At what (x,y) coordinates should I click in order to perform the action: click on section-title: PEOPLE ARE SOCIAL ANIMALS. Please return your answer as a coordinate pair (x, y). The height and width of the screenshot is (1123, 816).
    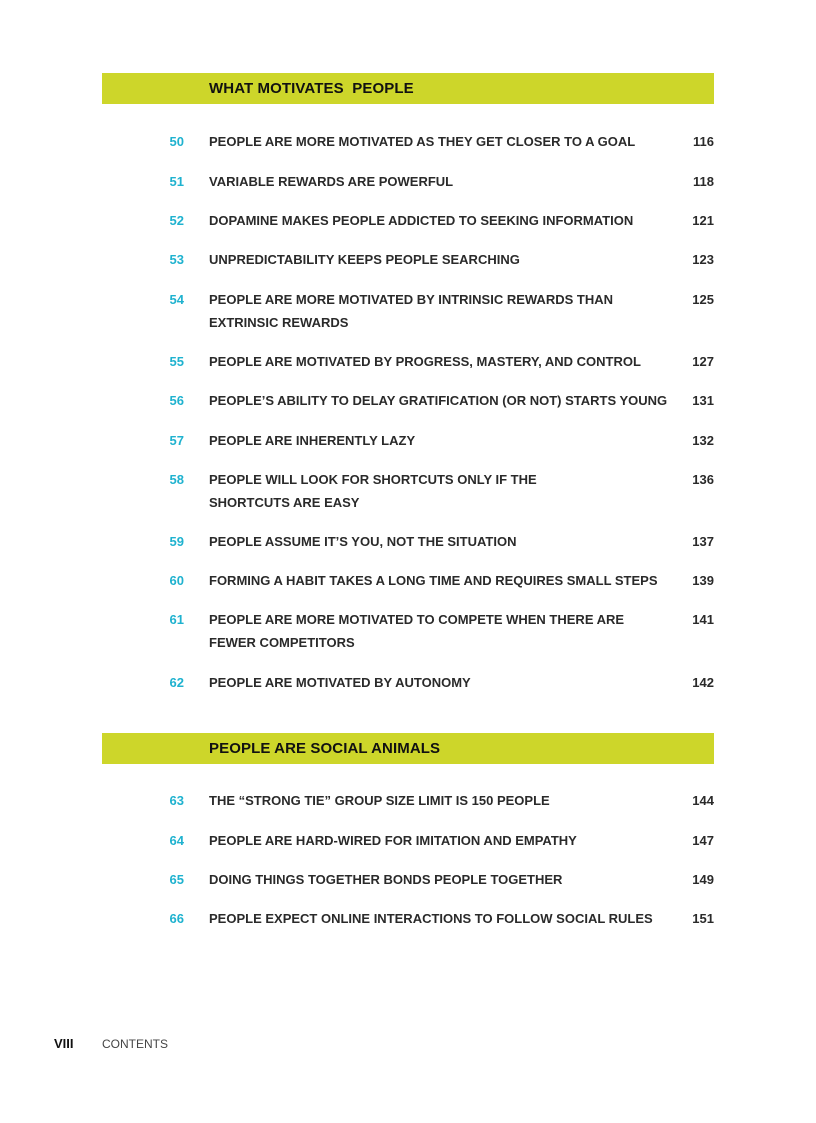
    Looking at the image, I should click on (325, 748).